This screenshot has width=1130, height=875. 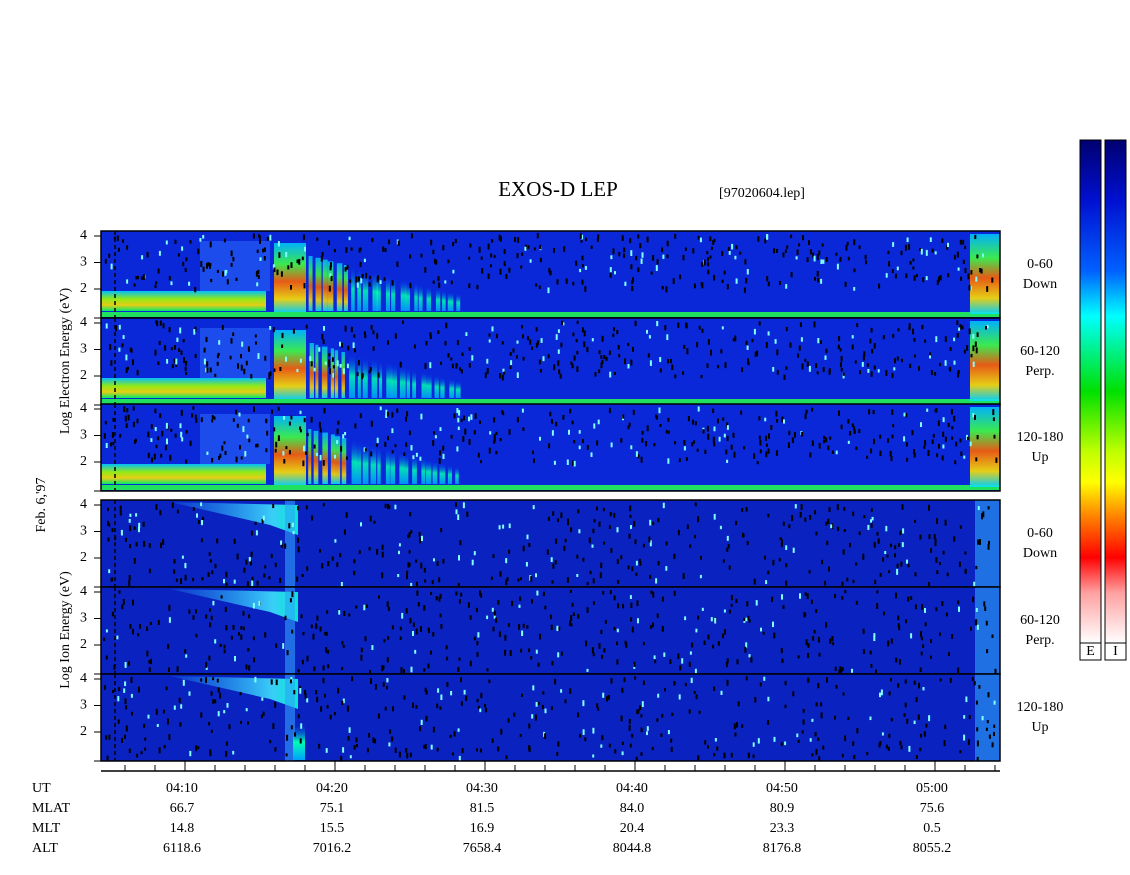 What do you see at coordinates (1040, 707) in the screenshot?
I see `panel-range: 120-180` at bounding box center [1040, 707].